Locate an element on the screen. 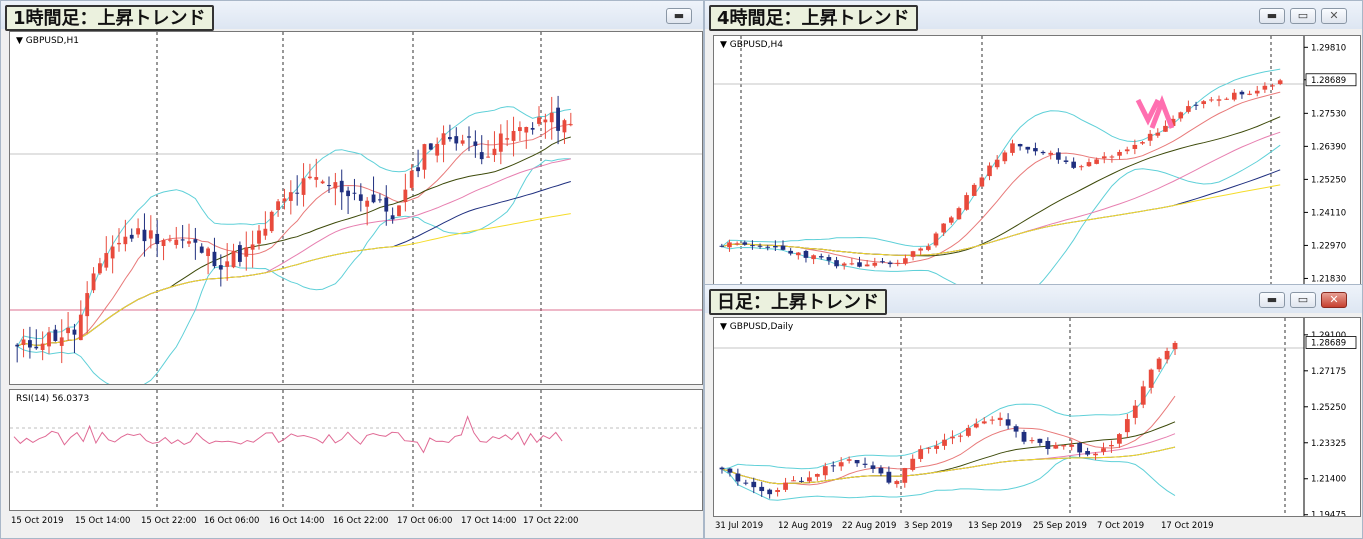 This screenshot has height=539, width=1363. rsi-panel: RSI(14) 56.0373 is located at coordinates (356, 450).